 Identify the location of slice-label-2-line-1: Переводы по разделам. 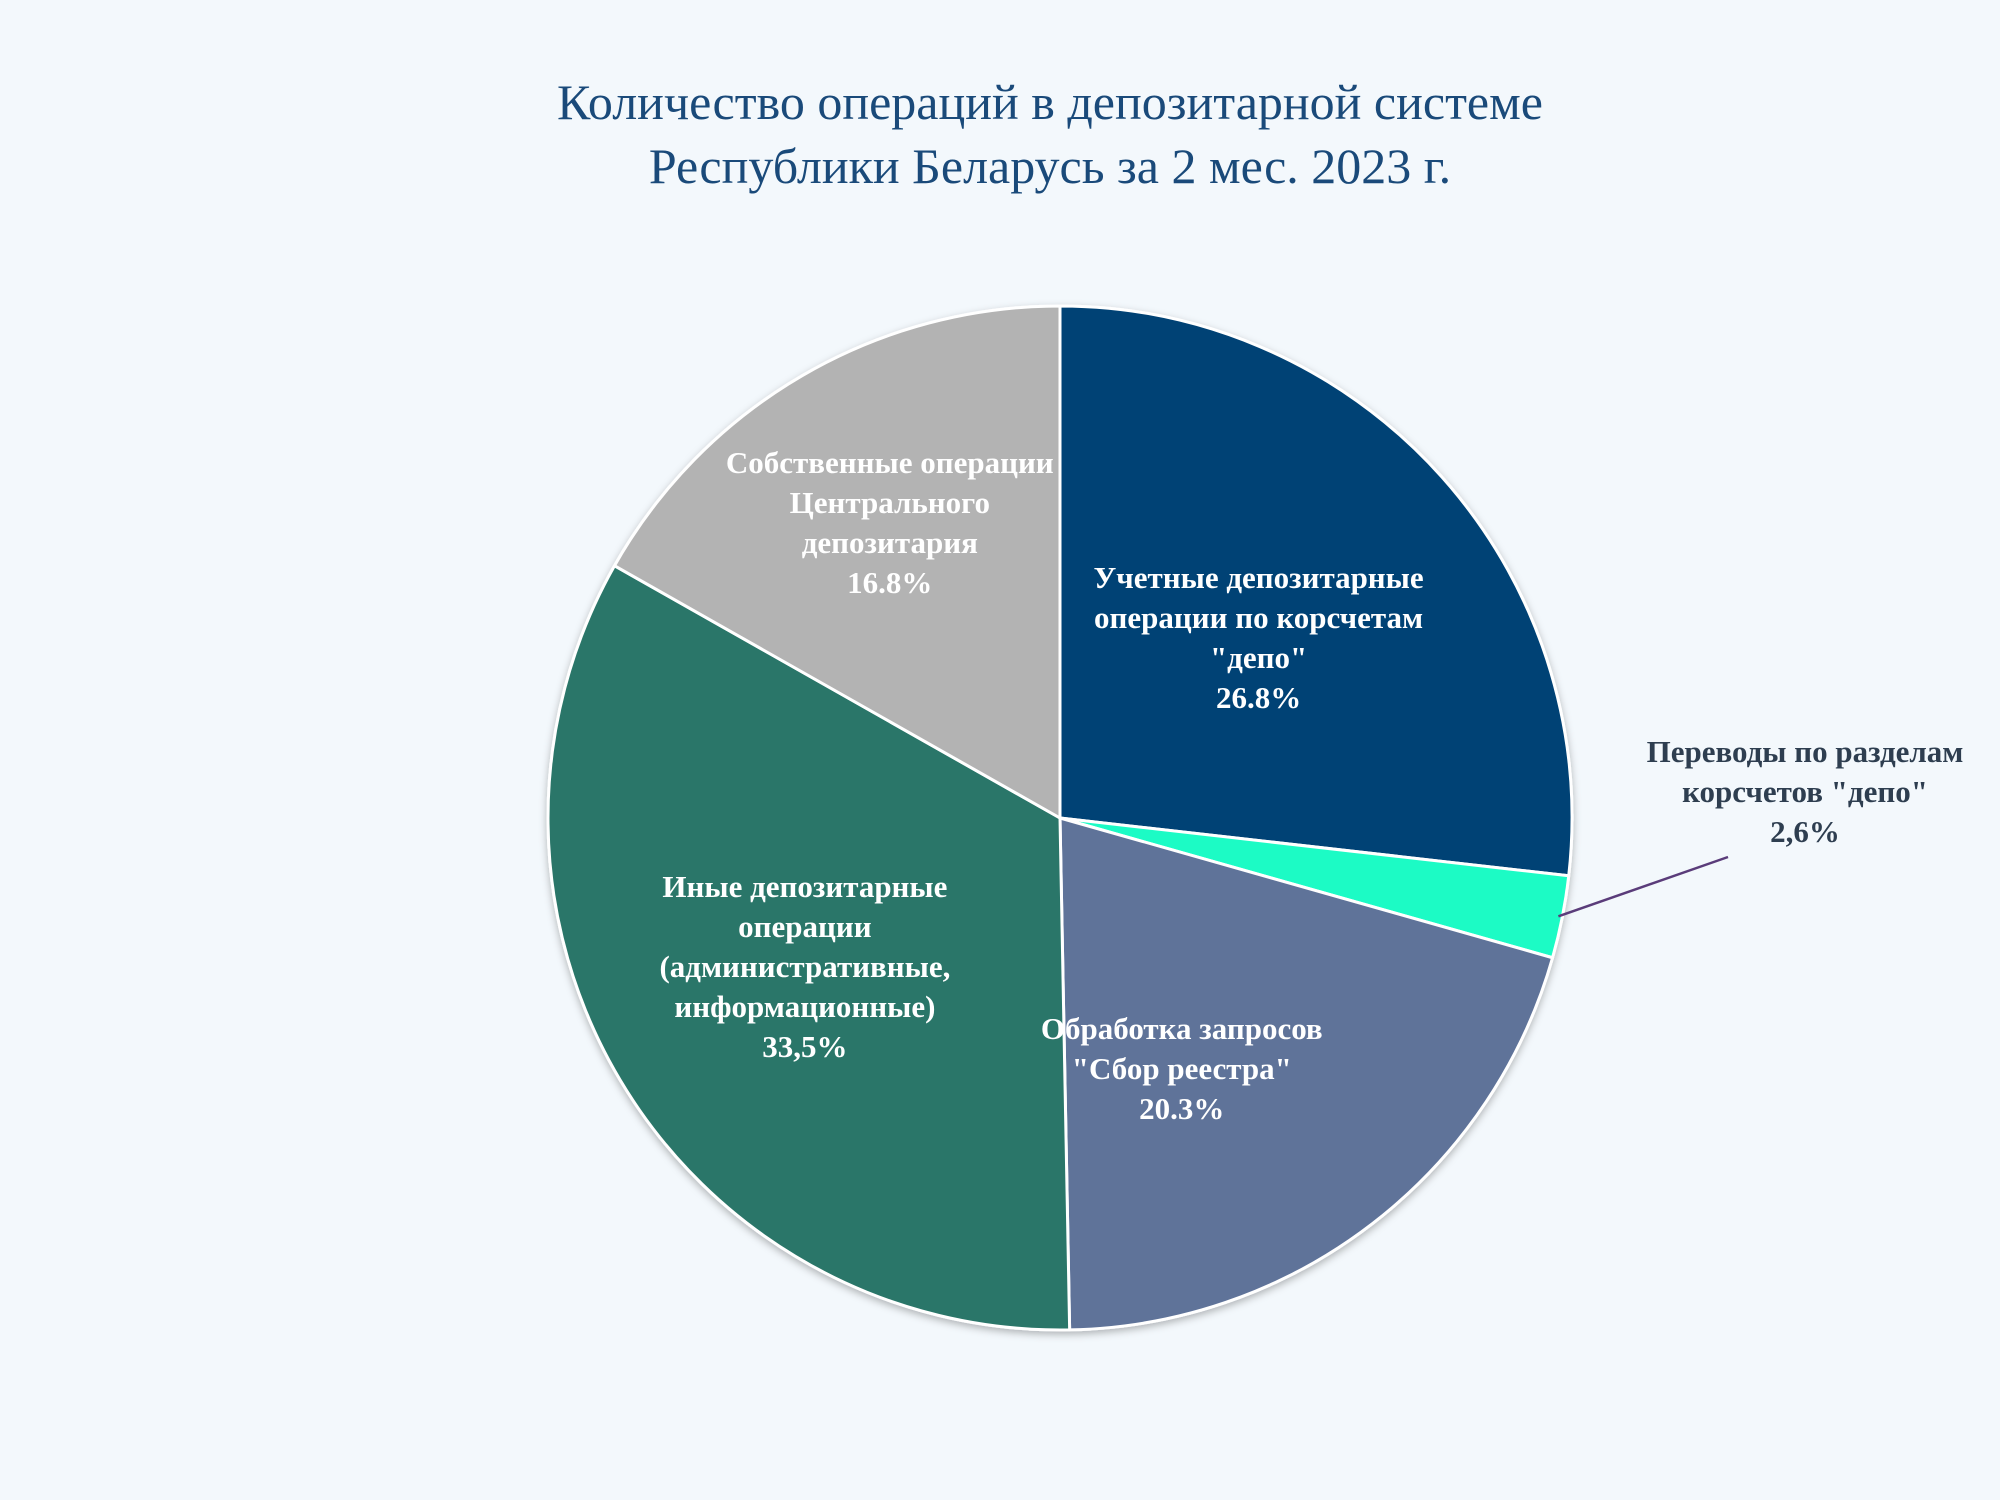
(1805, 751).